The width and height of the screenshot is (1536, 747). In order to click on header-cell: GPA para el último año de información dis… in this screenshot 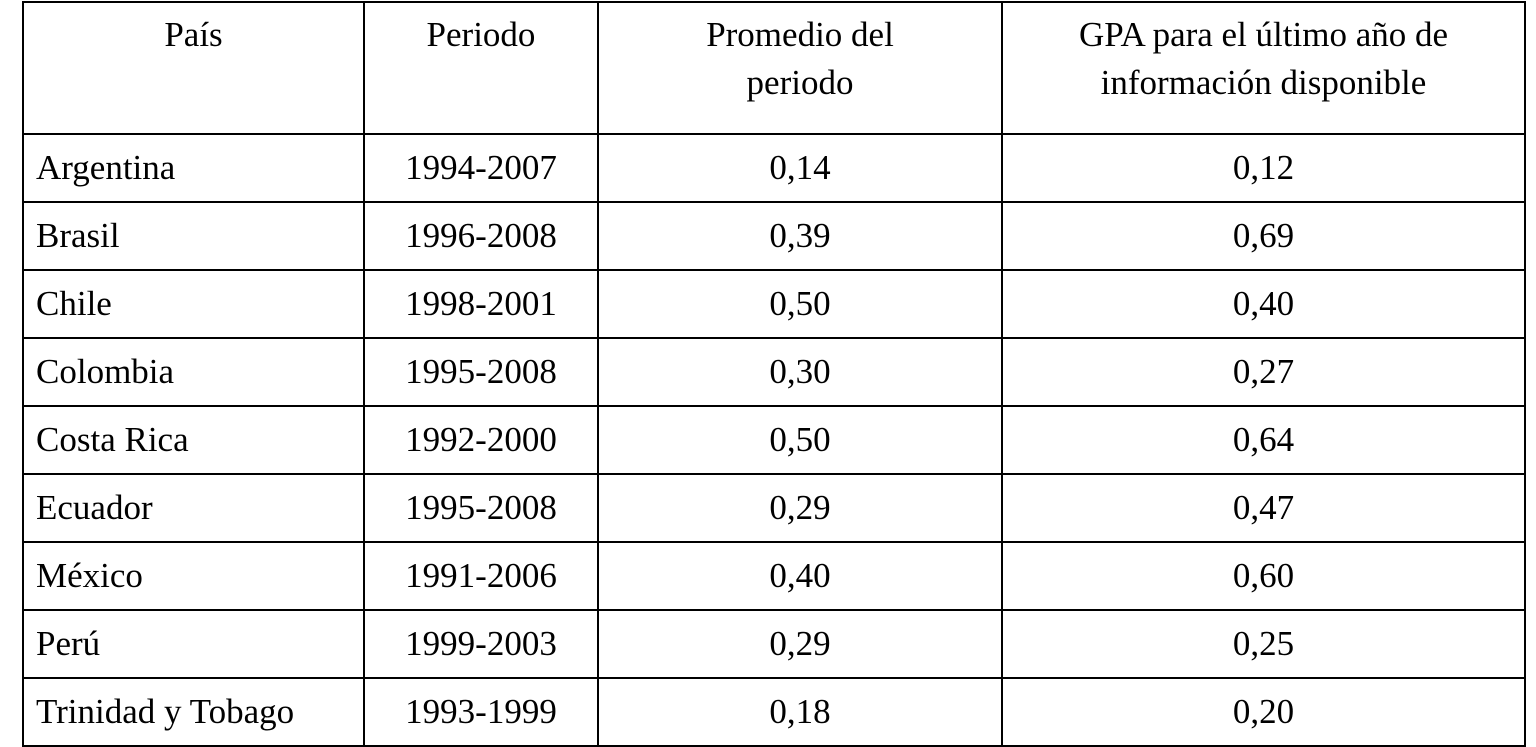, I will do `click(1263, 68)`.